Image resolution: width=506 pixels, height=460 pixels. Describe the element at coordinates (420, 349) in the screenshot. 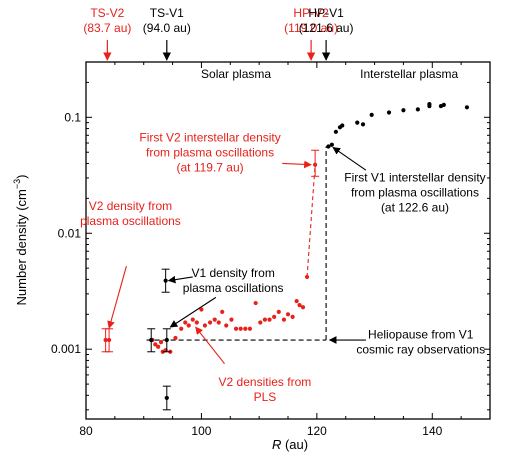

I see `annotation-line: cosmic ray observations` at that location.